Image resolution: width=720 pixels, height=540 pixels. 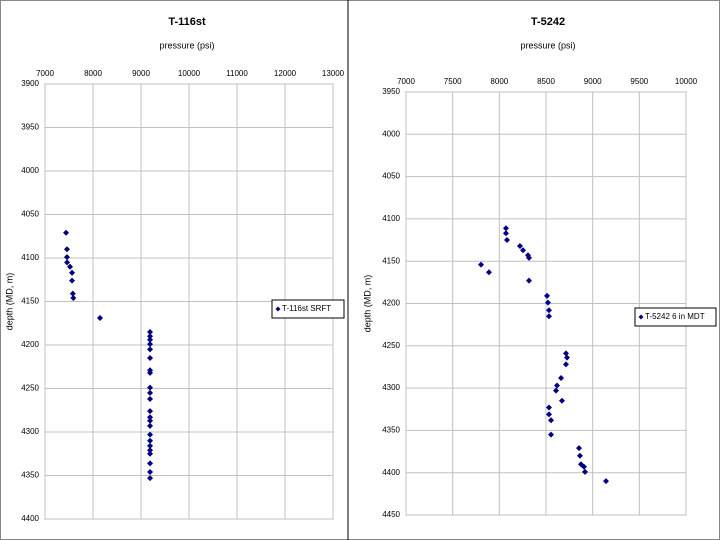 What do you see at coordinates (237, 73) in the screenshot?
I see `x-tick-label: 11000` at bounding box center [237, 73].